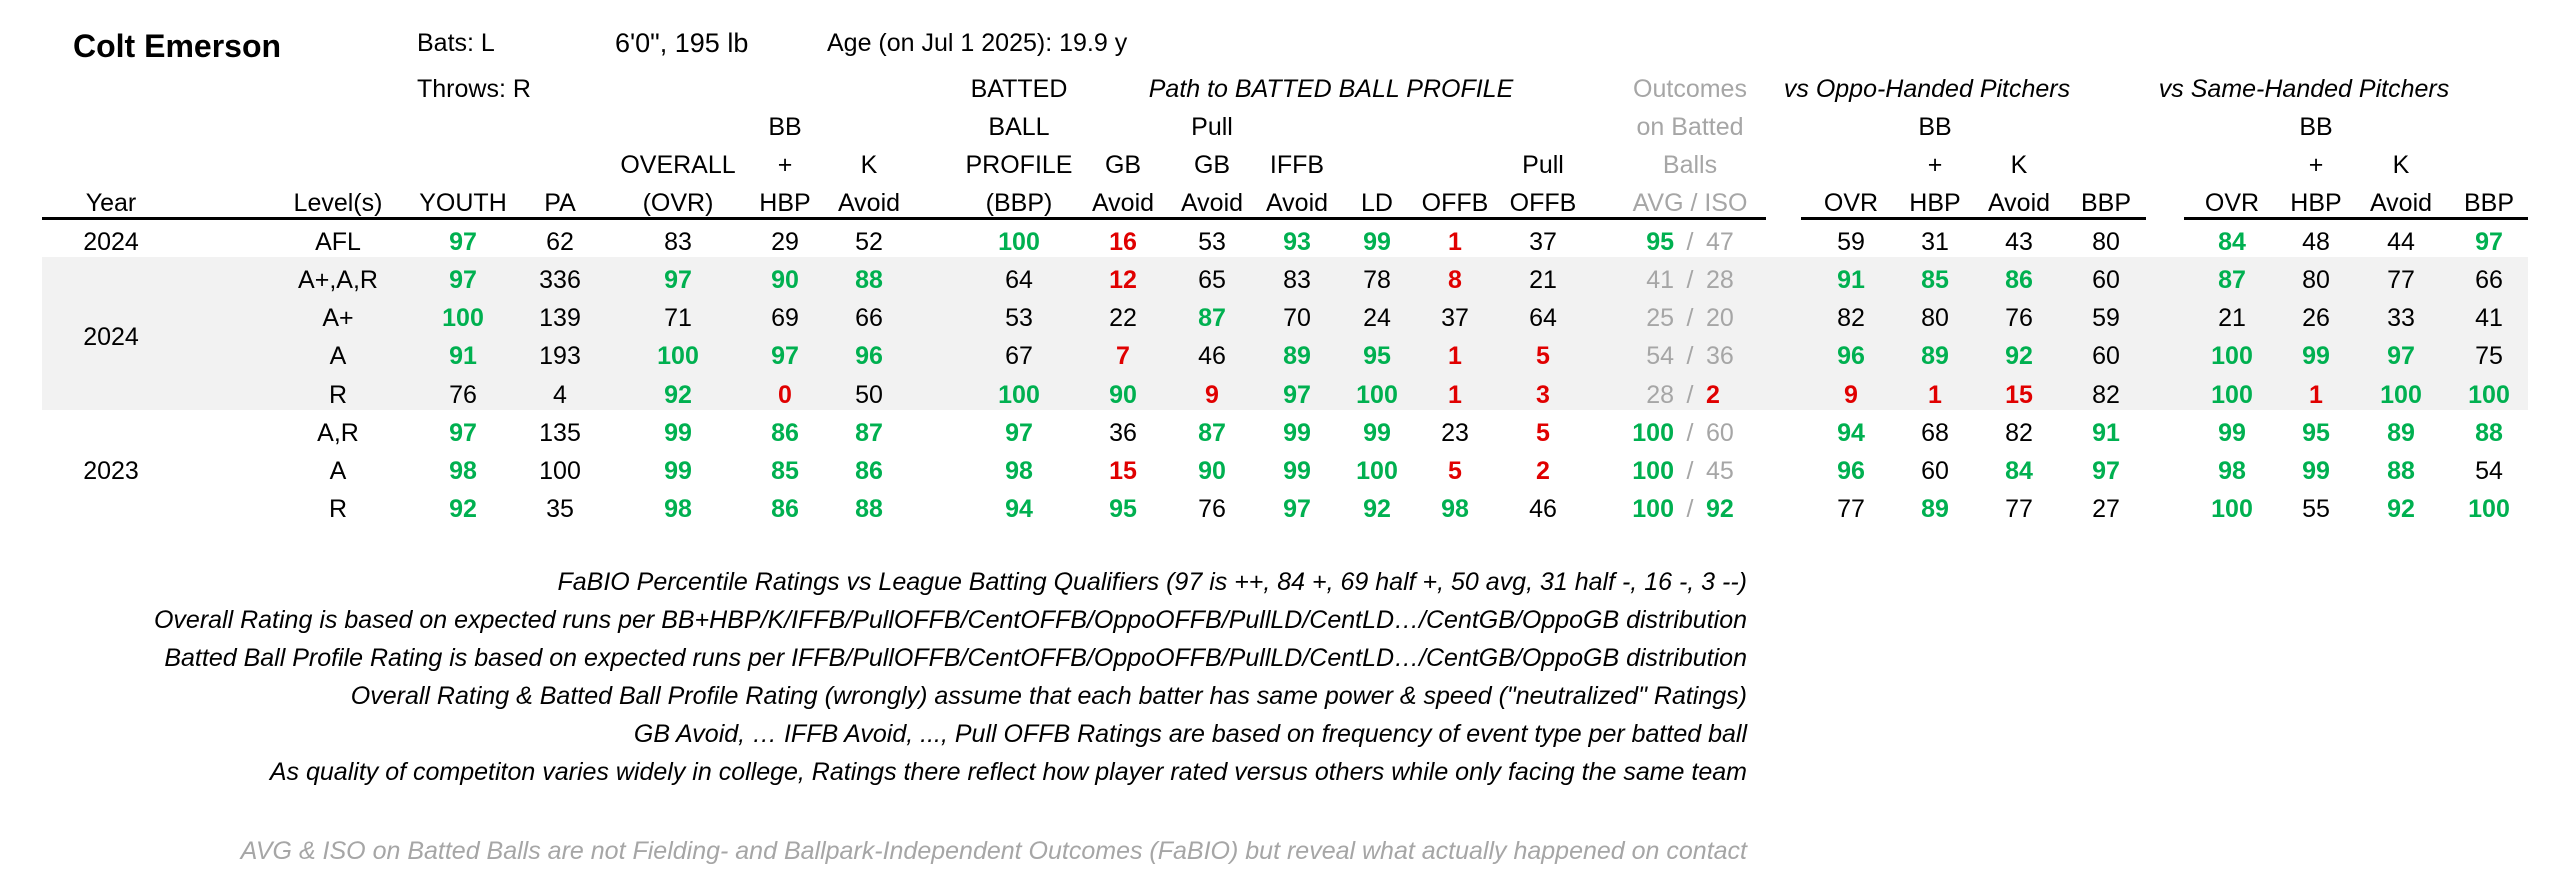 The image size is (2560, 887). What do you see at coordinates (2316, 280) in the screenshot?
I see `cell-s-bb: 80` at bounding box center [2316, 280].